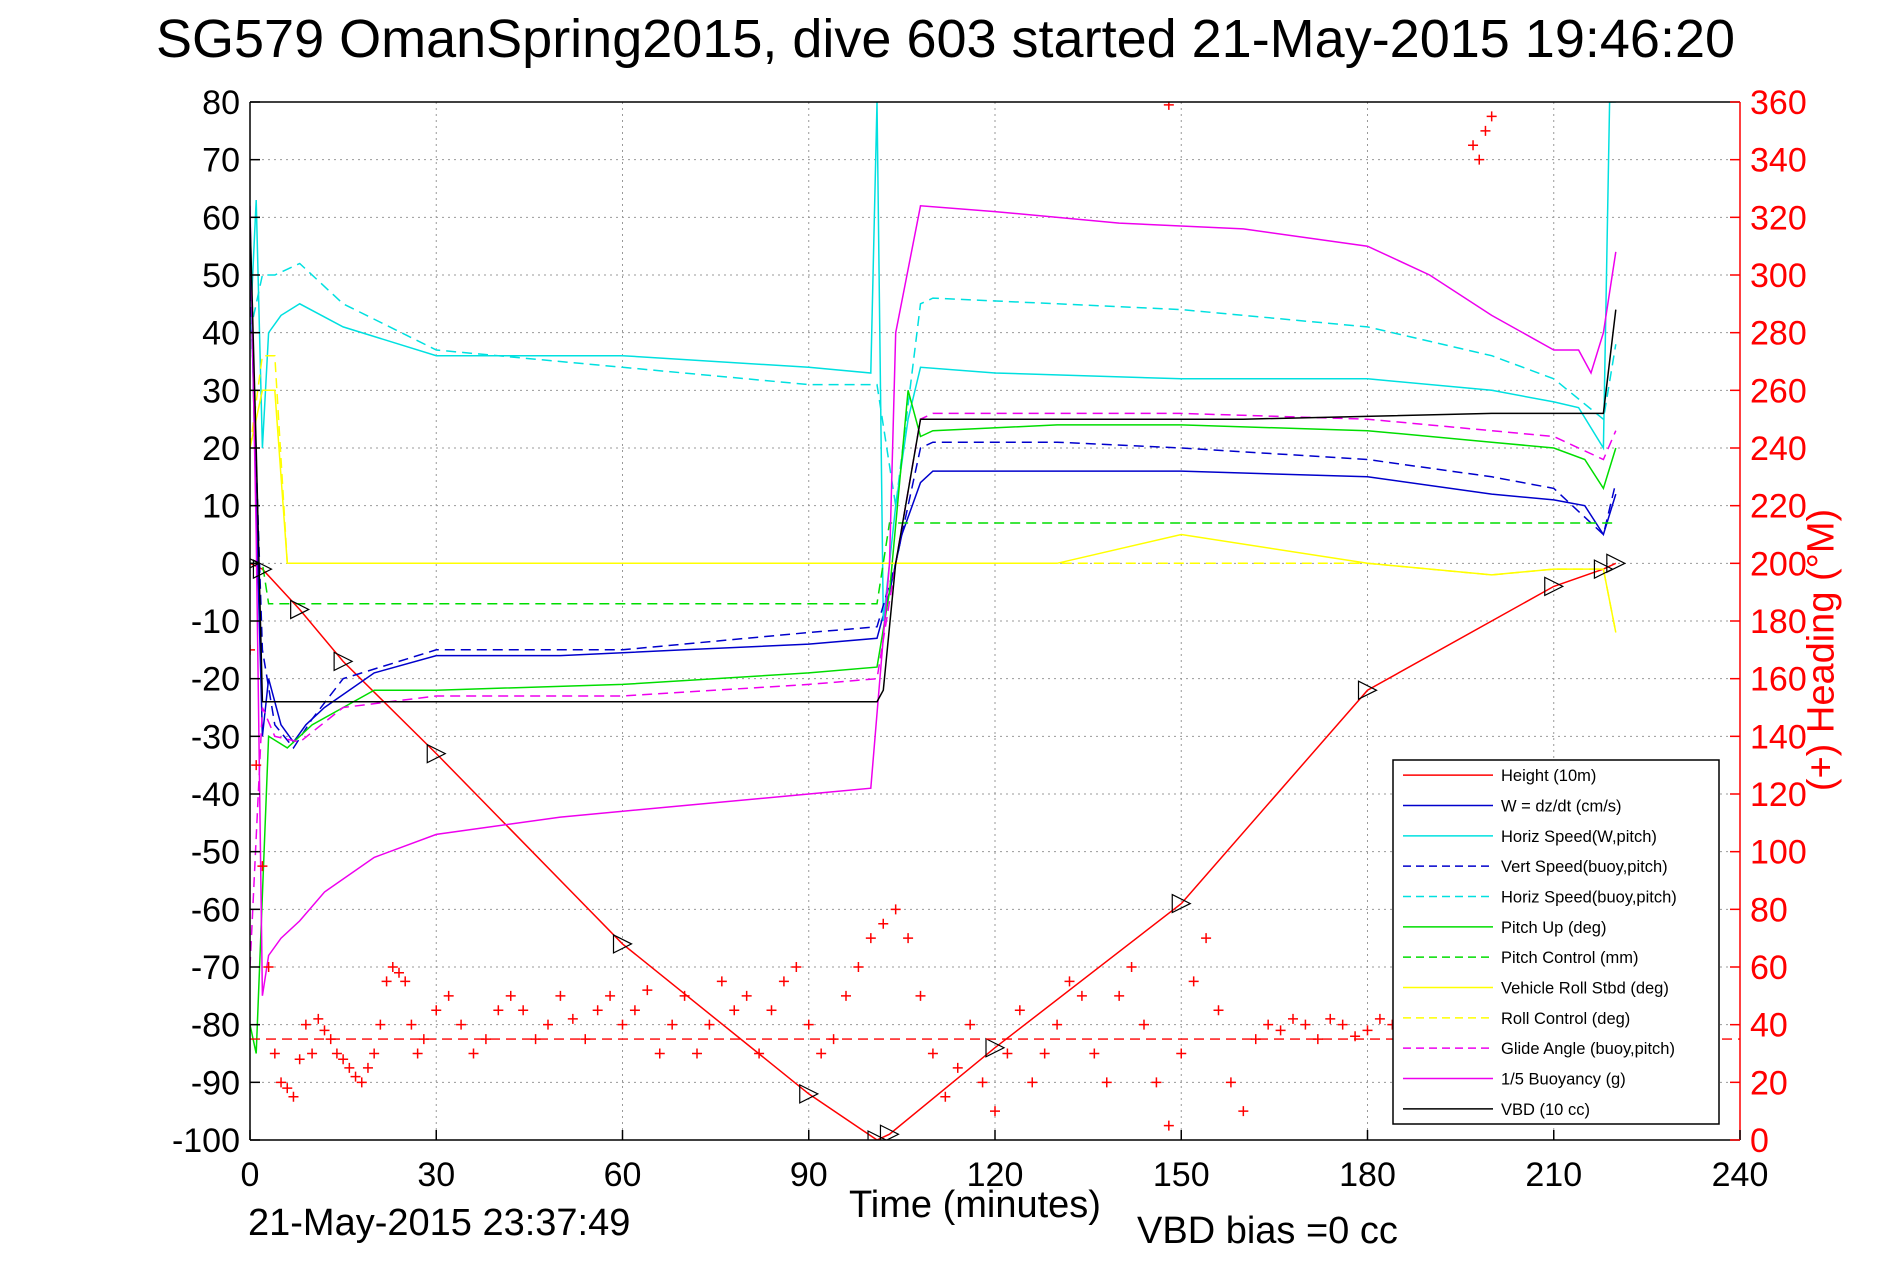 The height and width of the screenshot is (1262, 1891). Describe the element at coordinates (1553, 1175) in the screenshot. I see `x-tick-label: 210` at that location.